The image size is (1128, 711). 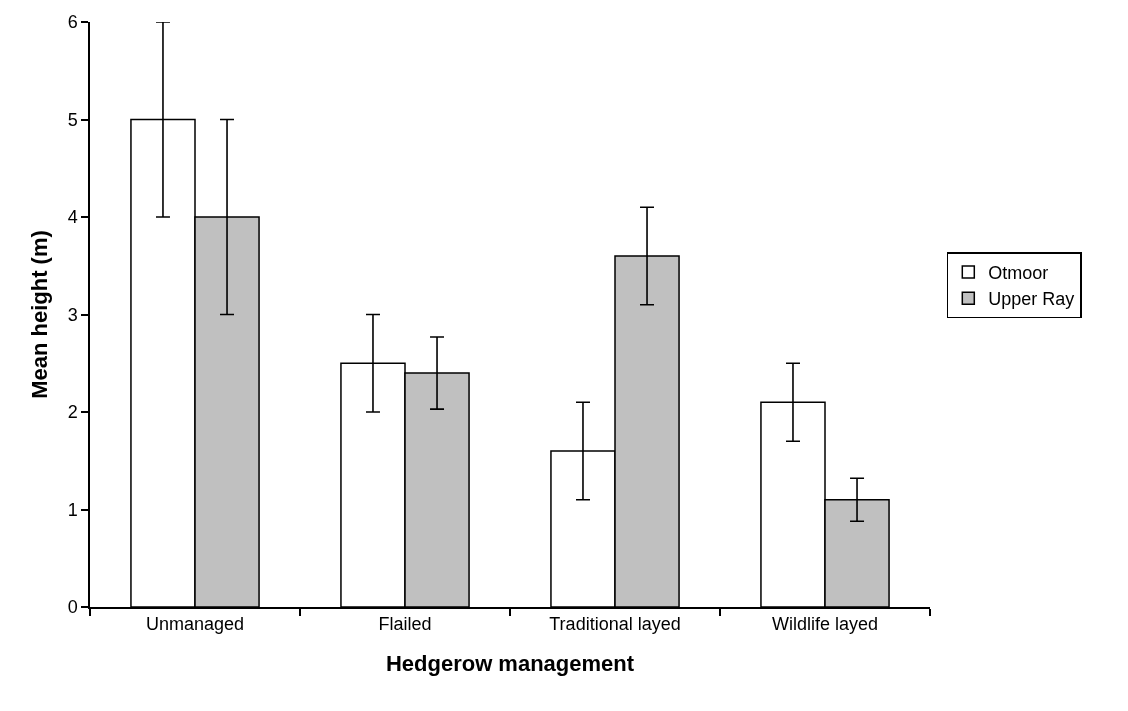 What do you see at coordinates (510, 663) in the screenshot?
I see `x-axis-title: Hedgerow management` at bounding box center [510, 663].